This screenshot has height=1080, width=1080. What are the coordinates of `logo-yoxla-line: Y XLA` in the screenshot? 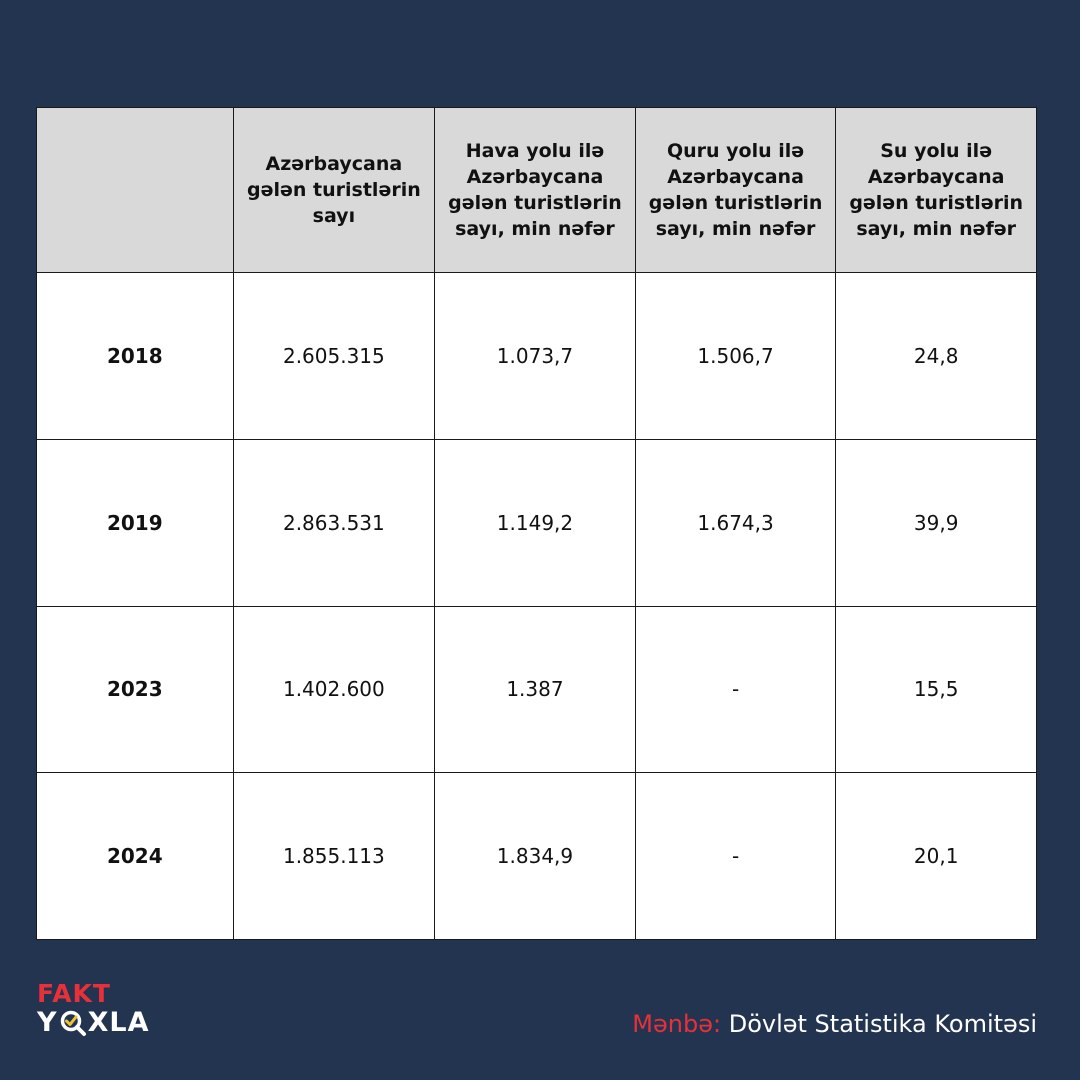 It's located at (93, 1023).